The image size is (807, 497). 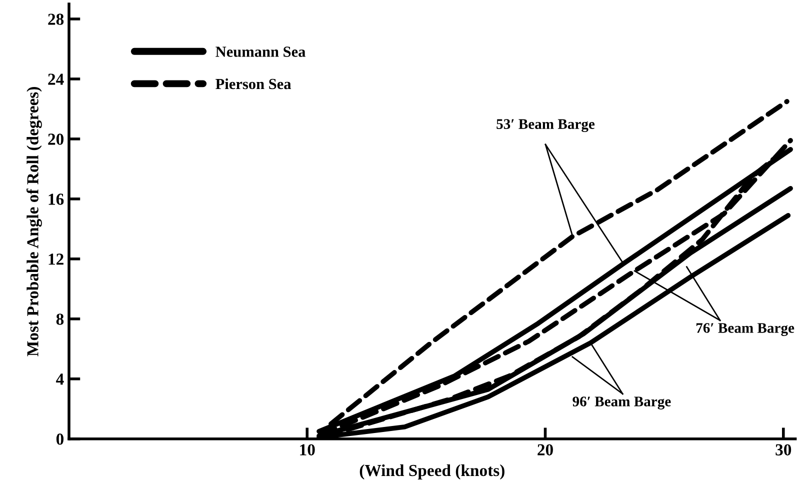 What do you see at coordinates (60, 439) in the screenshot?
I see `y-tick-label: 0` at bounding box center [60, 439].